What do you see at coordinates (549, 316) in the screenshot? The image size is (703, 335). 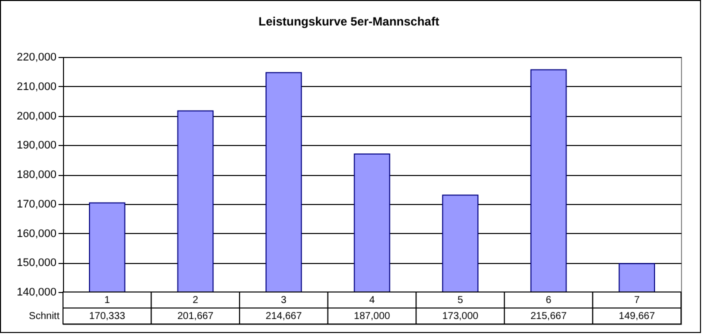 I see `data-label: 215,667` at bounding box center [549, 316].